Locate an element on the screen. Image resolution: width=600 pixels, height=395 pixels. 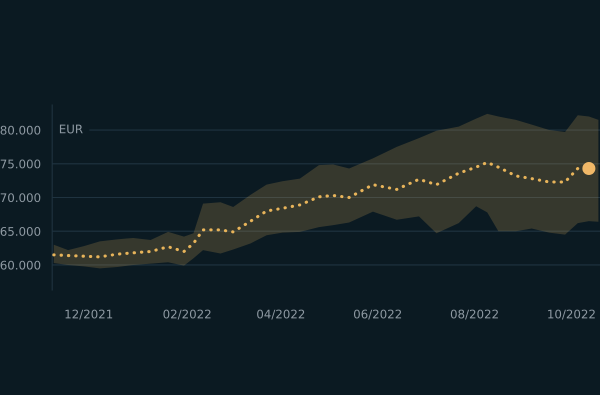
x-tick-label: 08/2022 is located at coordinates (474, 315).